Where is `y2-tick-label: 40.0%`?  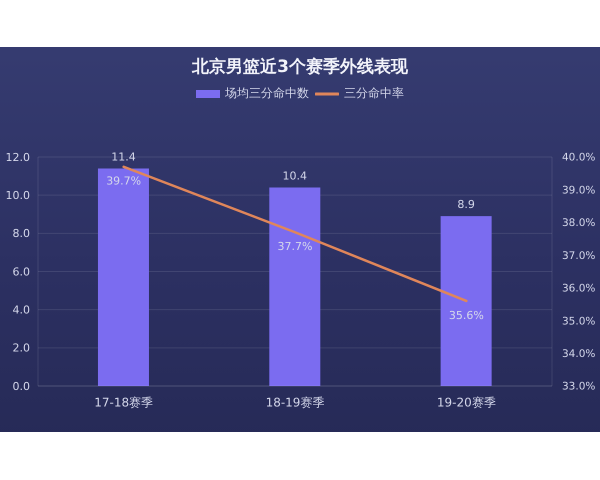 y2-tick-label: 40.0% is located at coordinates (579, 158).